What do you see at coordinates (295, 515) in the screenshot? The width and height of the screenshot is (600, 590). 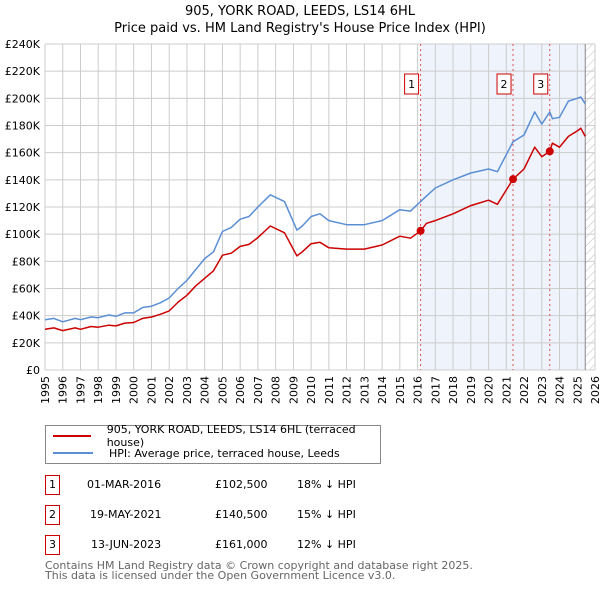 I see `sale-row-2: 2 19-MAY-2021 £140,500 15% ↓ HPI` at bounding box center [295, 515].